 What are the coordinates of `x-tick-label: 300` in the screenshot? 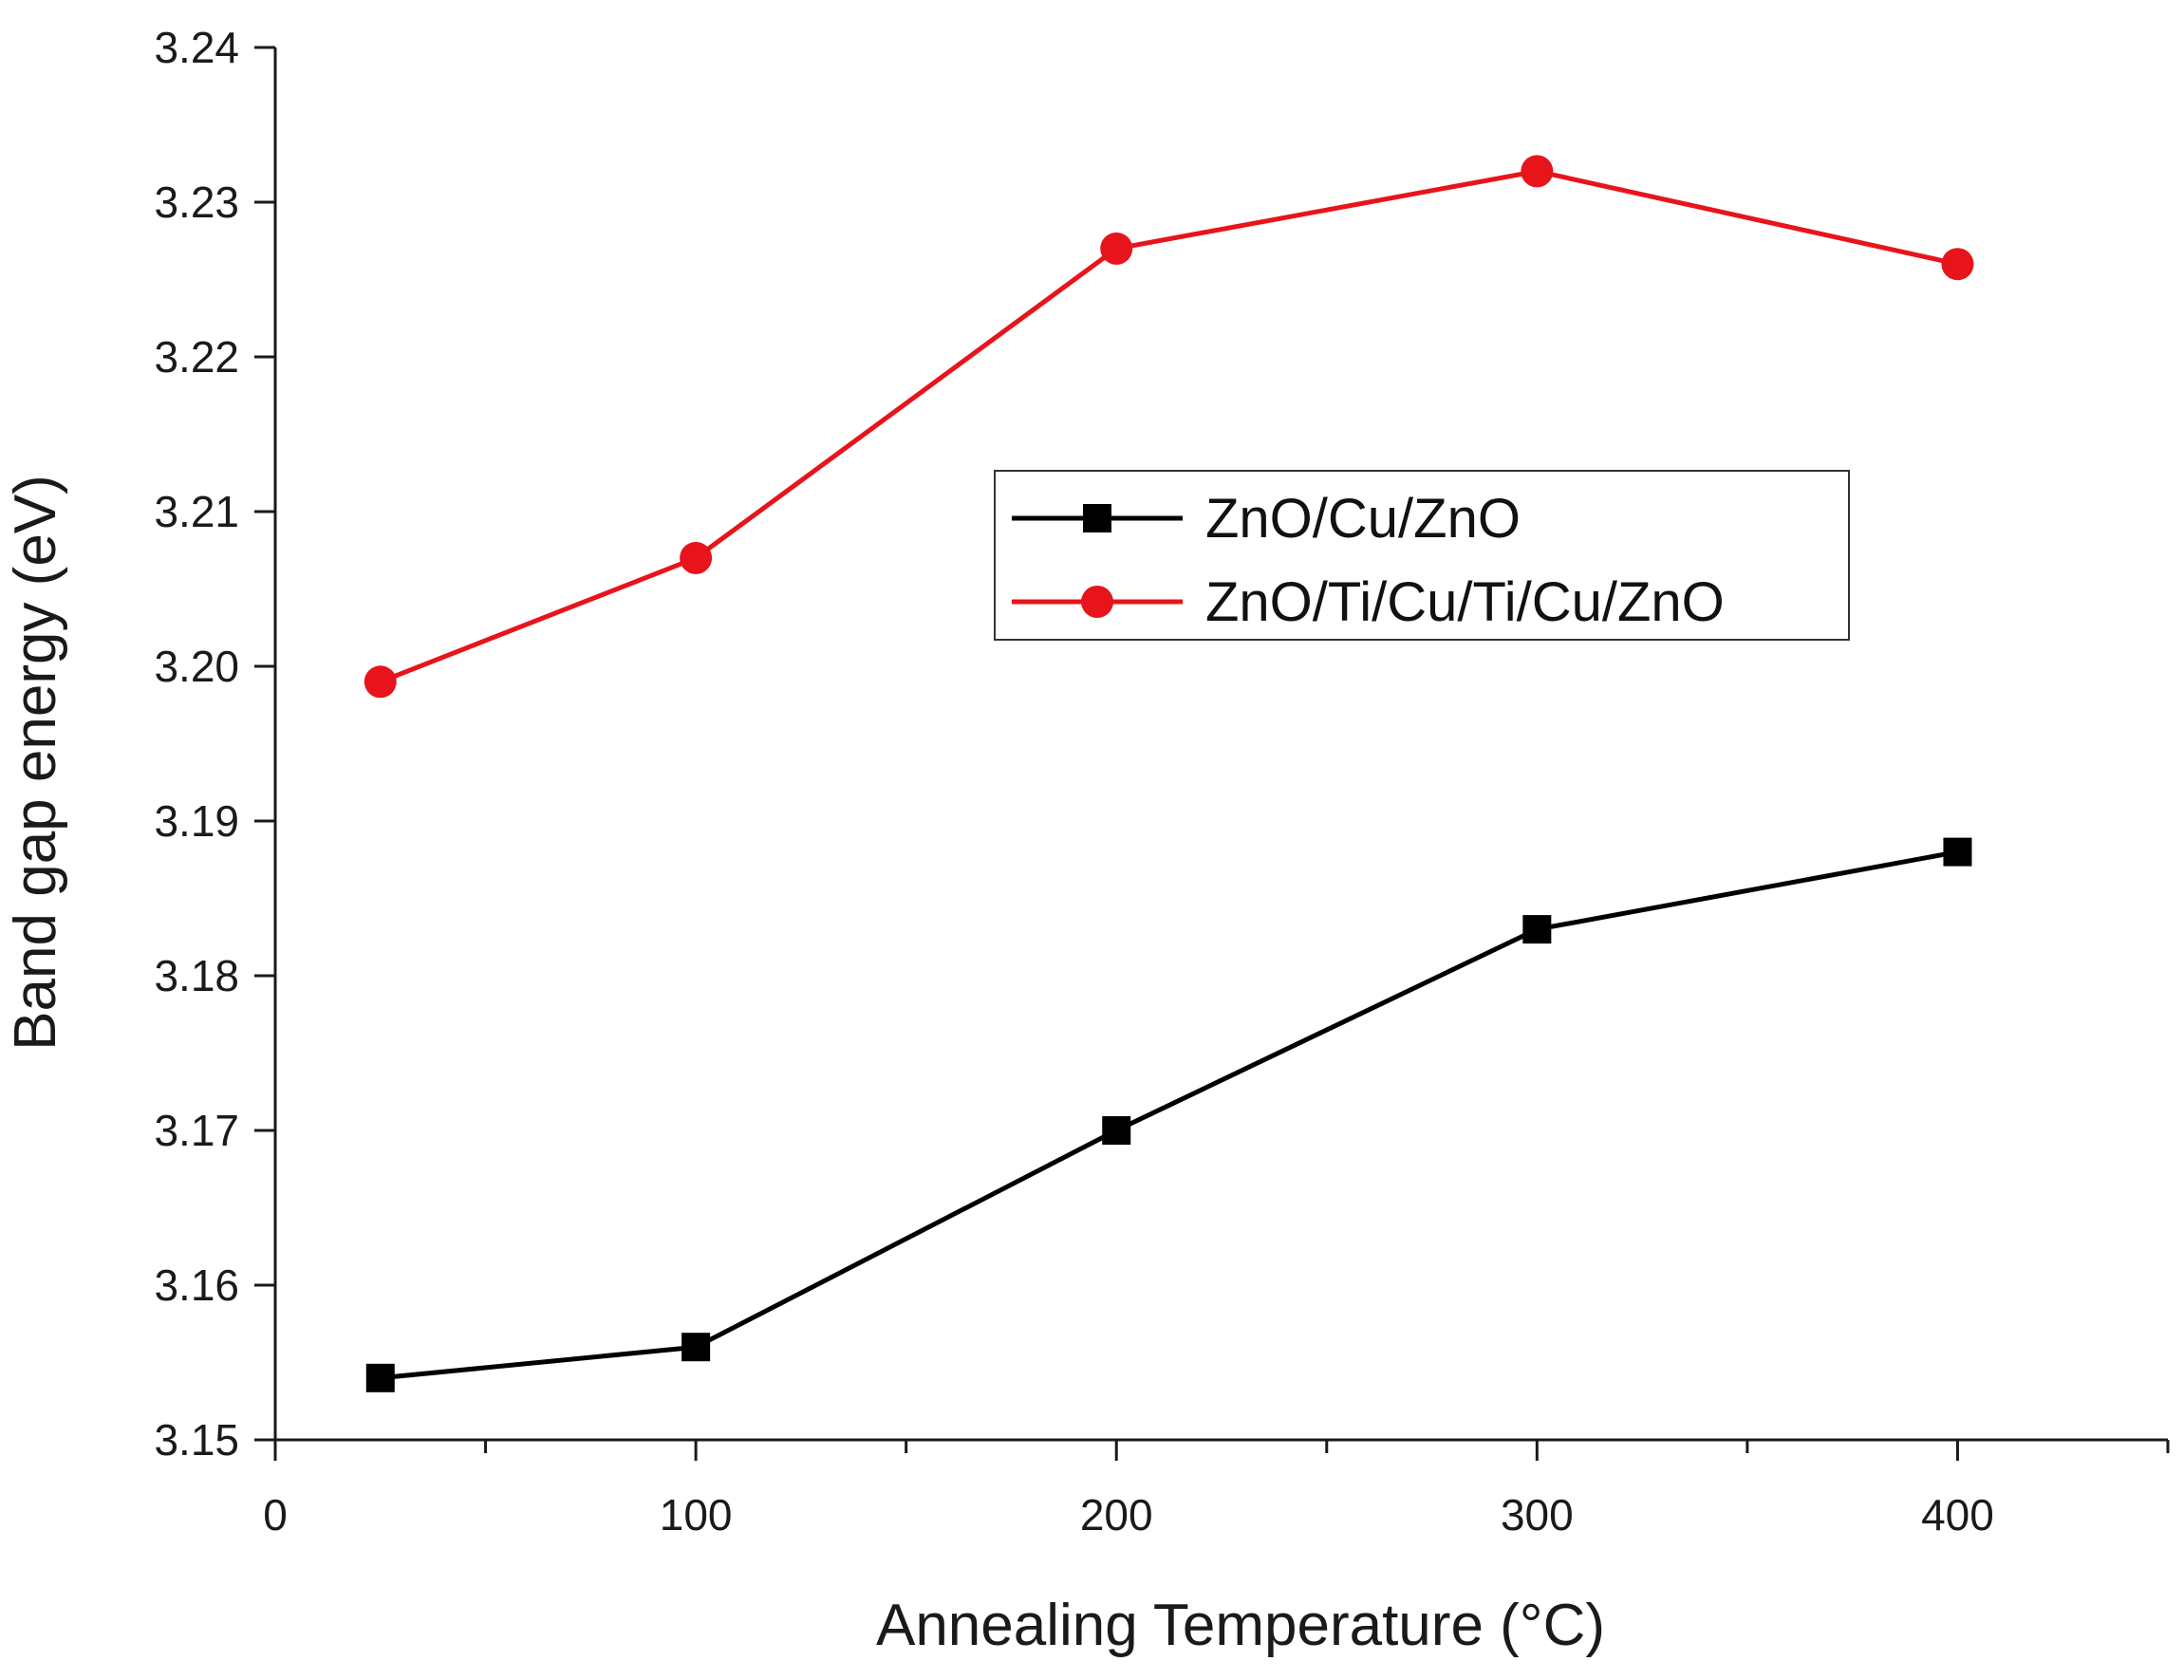 It's located at (1538, 1515).